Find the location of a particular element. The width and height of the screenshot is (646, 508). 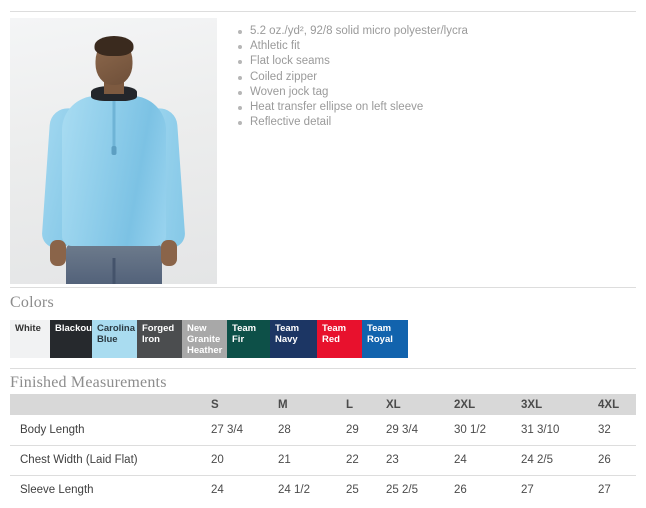

model-hair is located at coordinates (113, 46).